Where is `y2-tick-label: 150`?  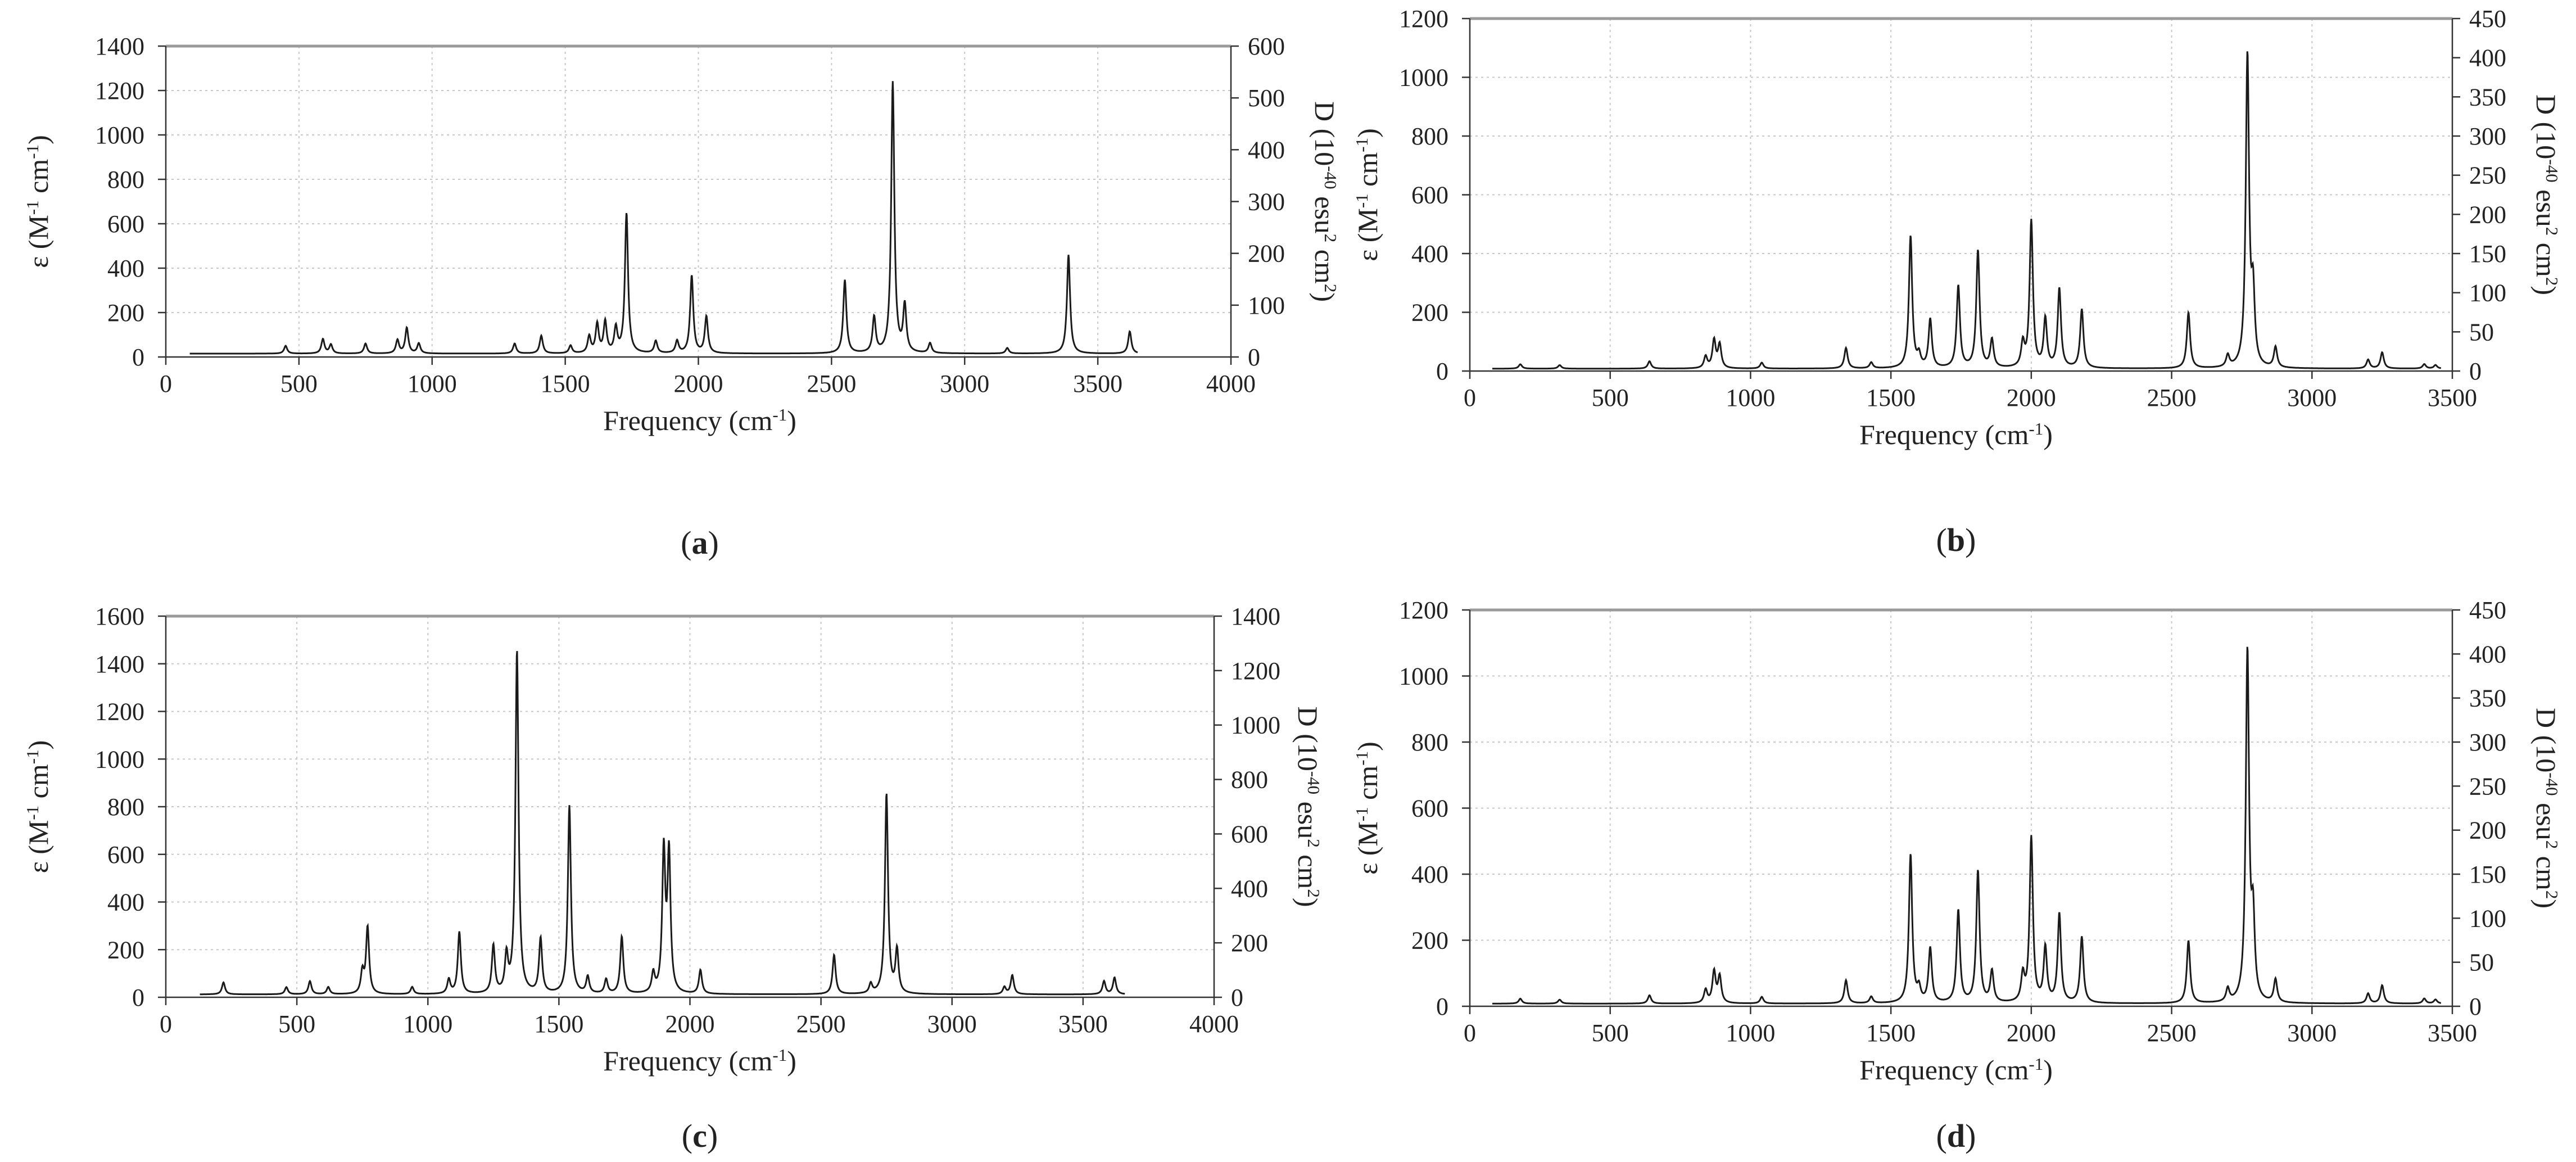
y2-tick-label: 150 is located at coordinates (2487, 874).